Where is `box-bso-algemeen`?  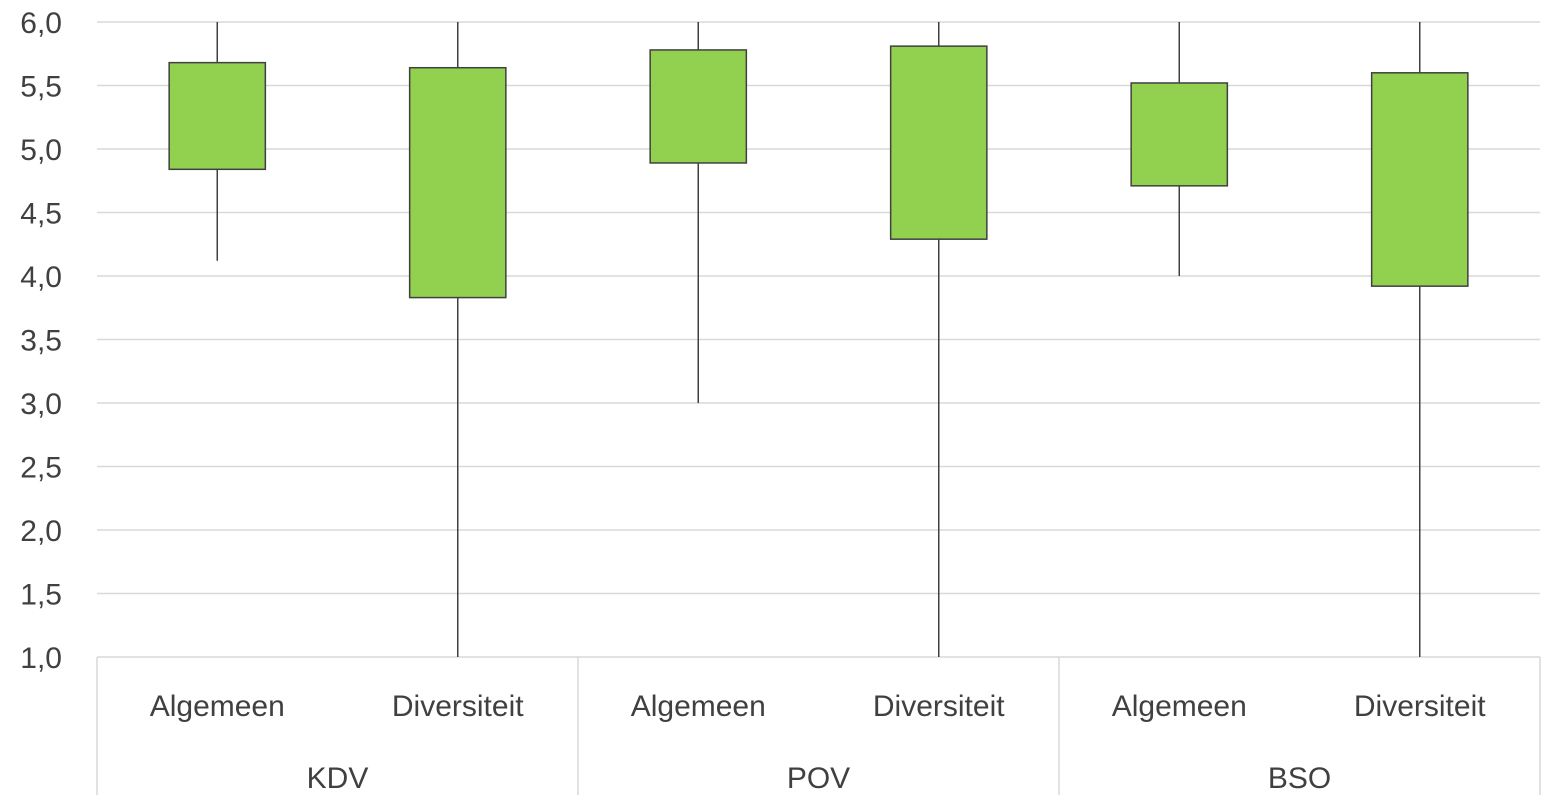
box-bso-algemeen is located at coordinates (1179, 134).